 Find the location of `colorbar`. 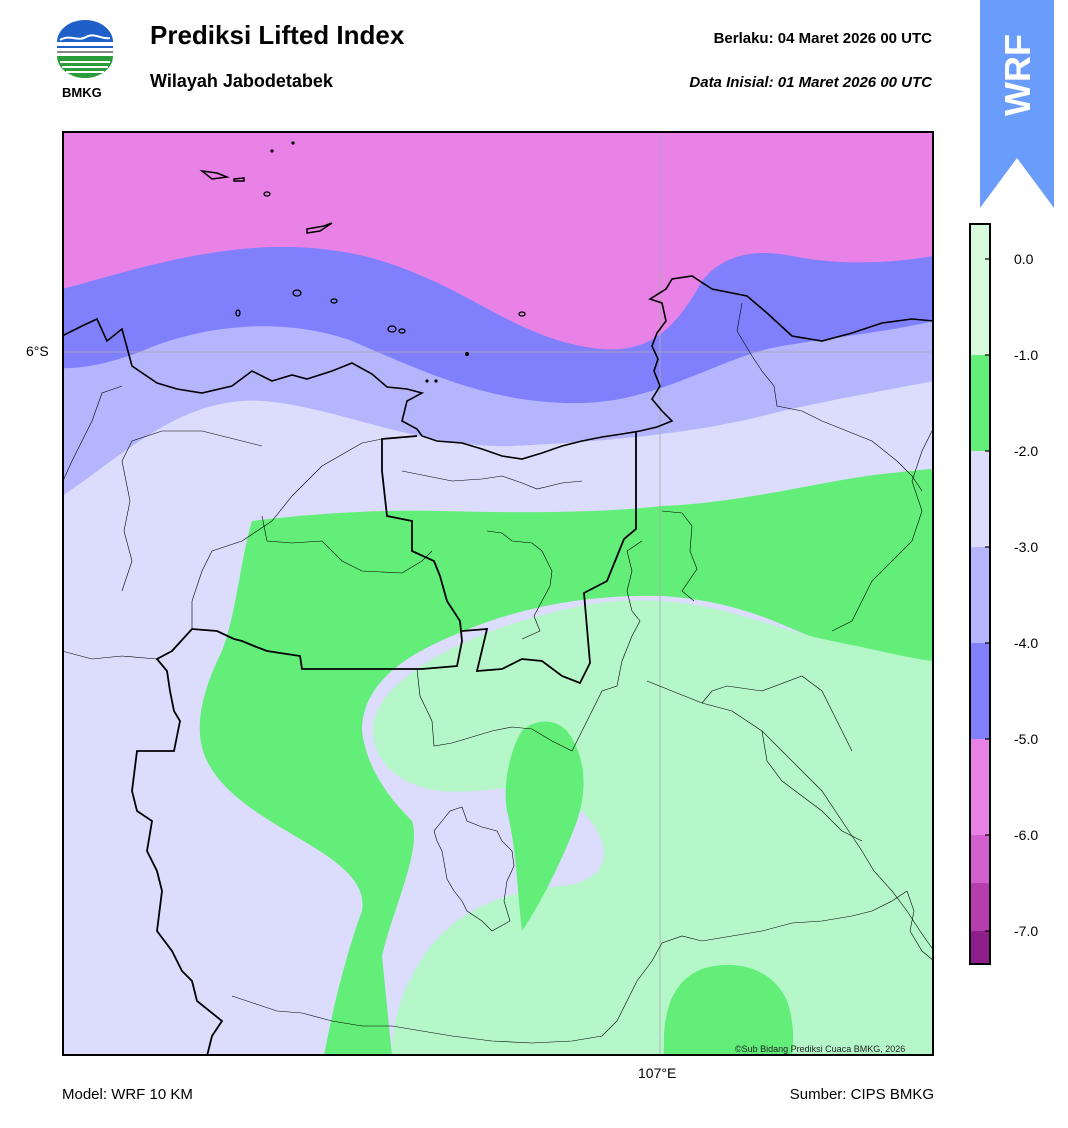

colorbar is located at coordinates (980, 594).